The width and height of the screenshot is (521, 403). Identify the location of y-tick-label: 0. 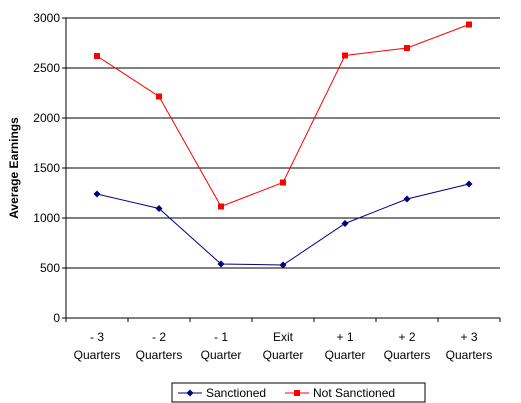
(56, 318).